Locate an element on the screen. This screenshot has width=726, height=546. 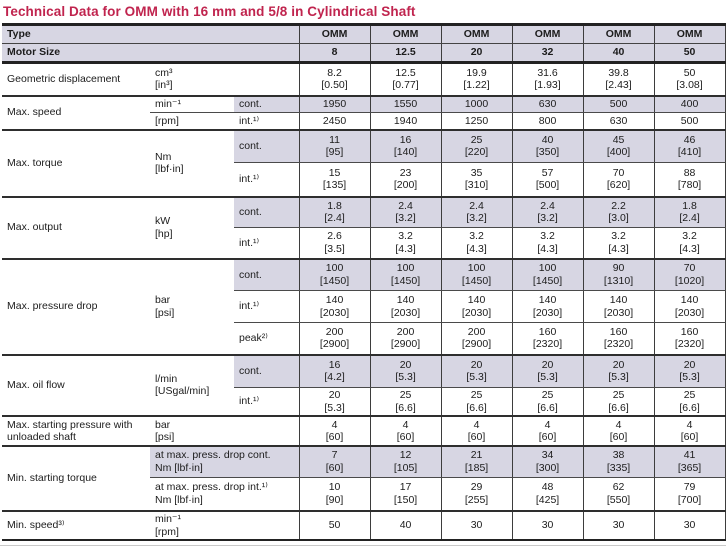
data-cell: 70 [620] is located at coordinates (618, 179).